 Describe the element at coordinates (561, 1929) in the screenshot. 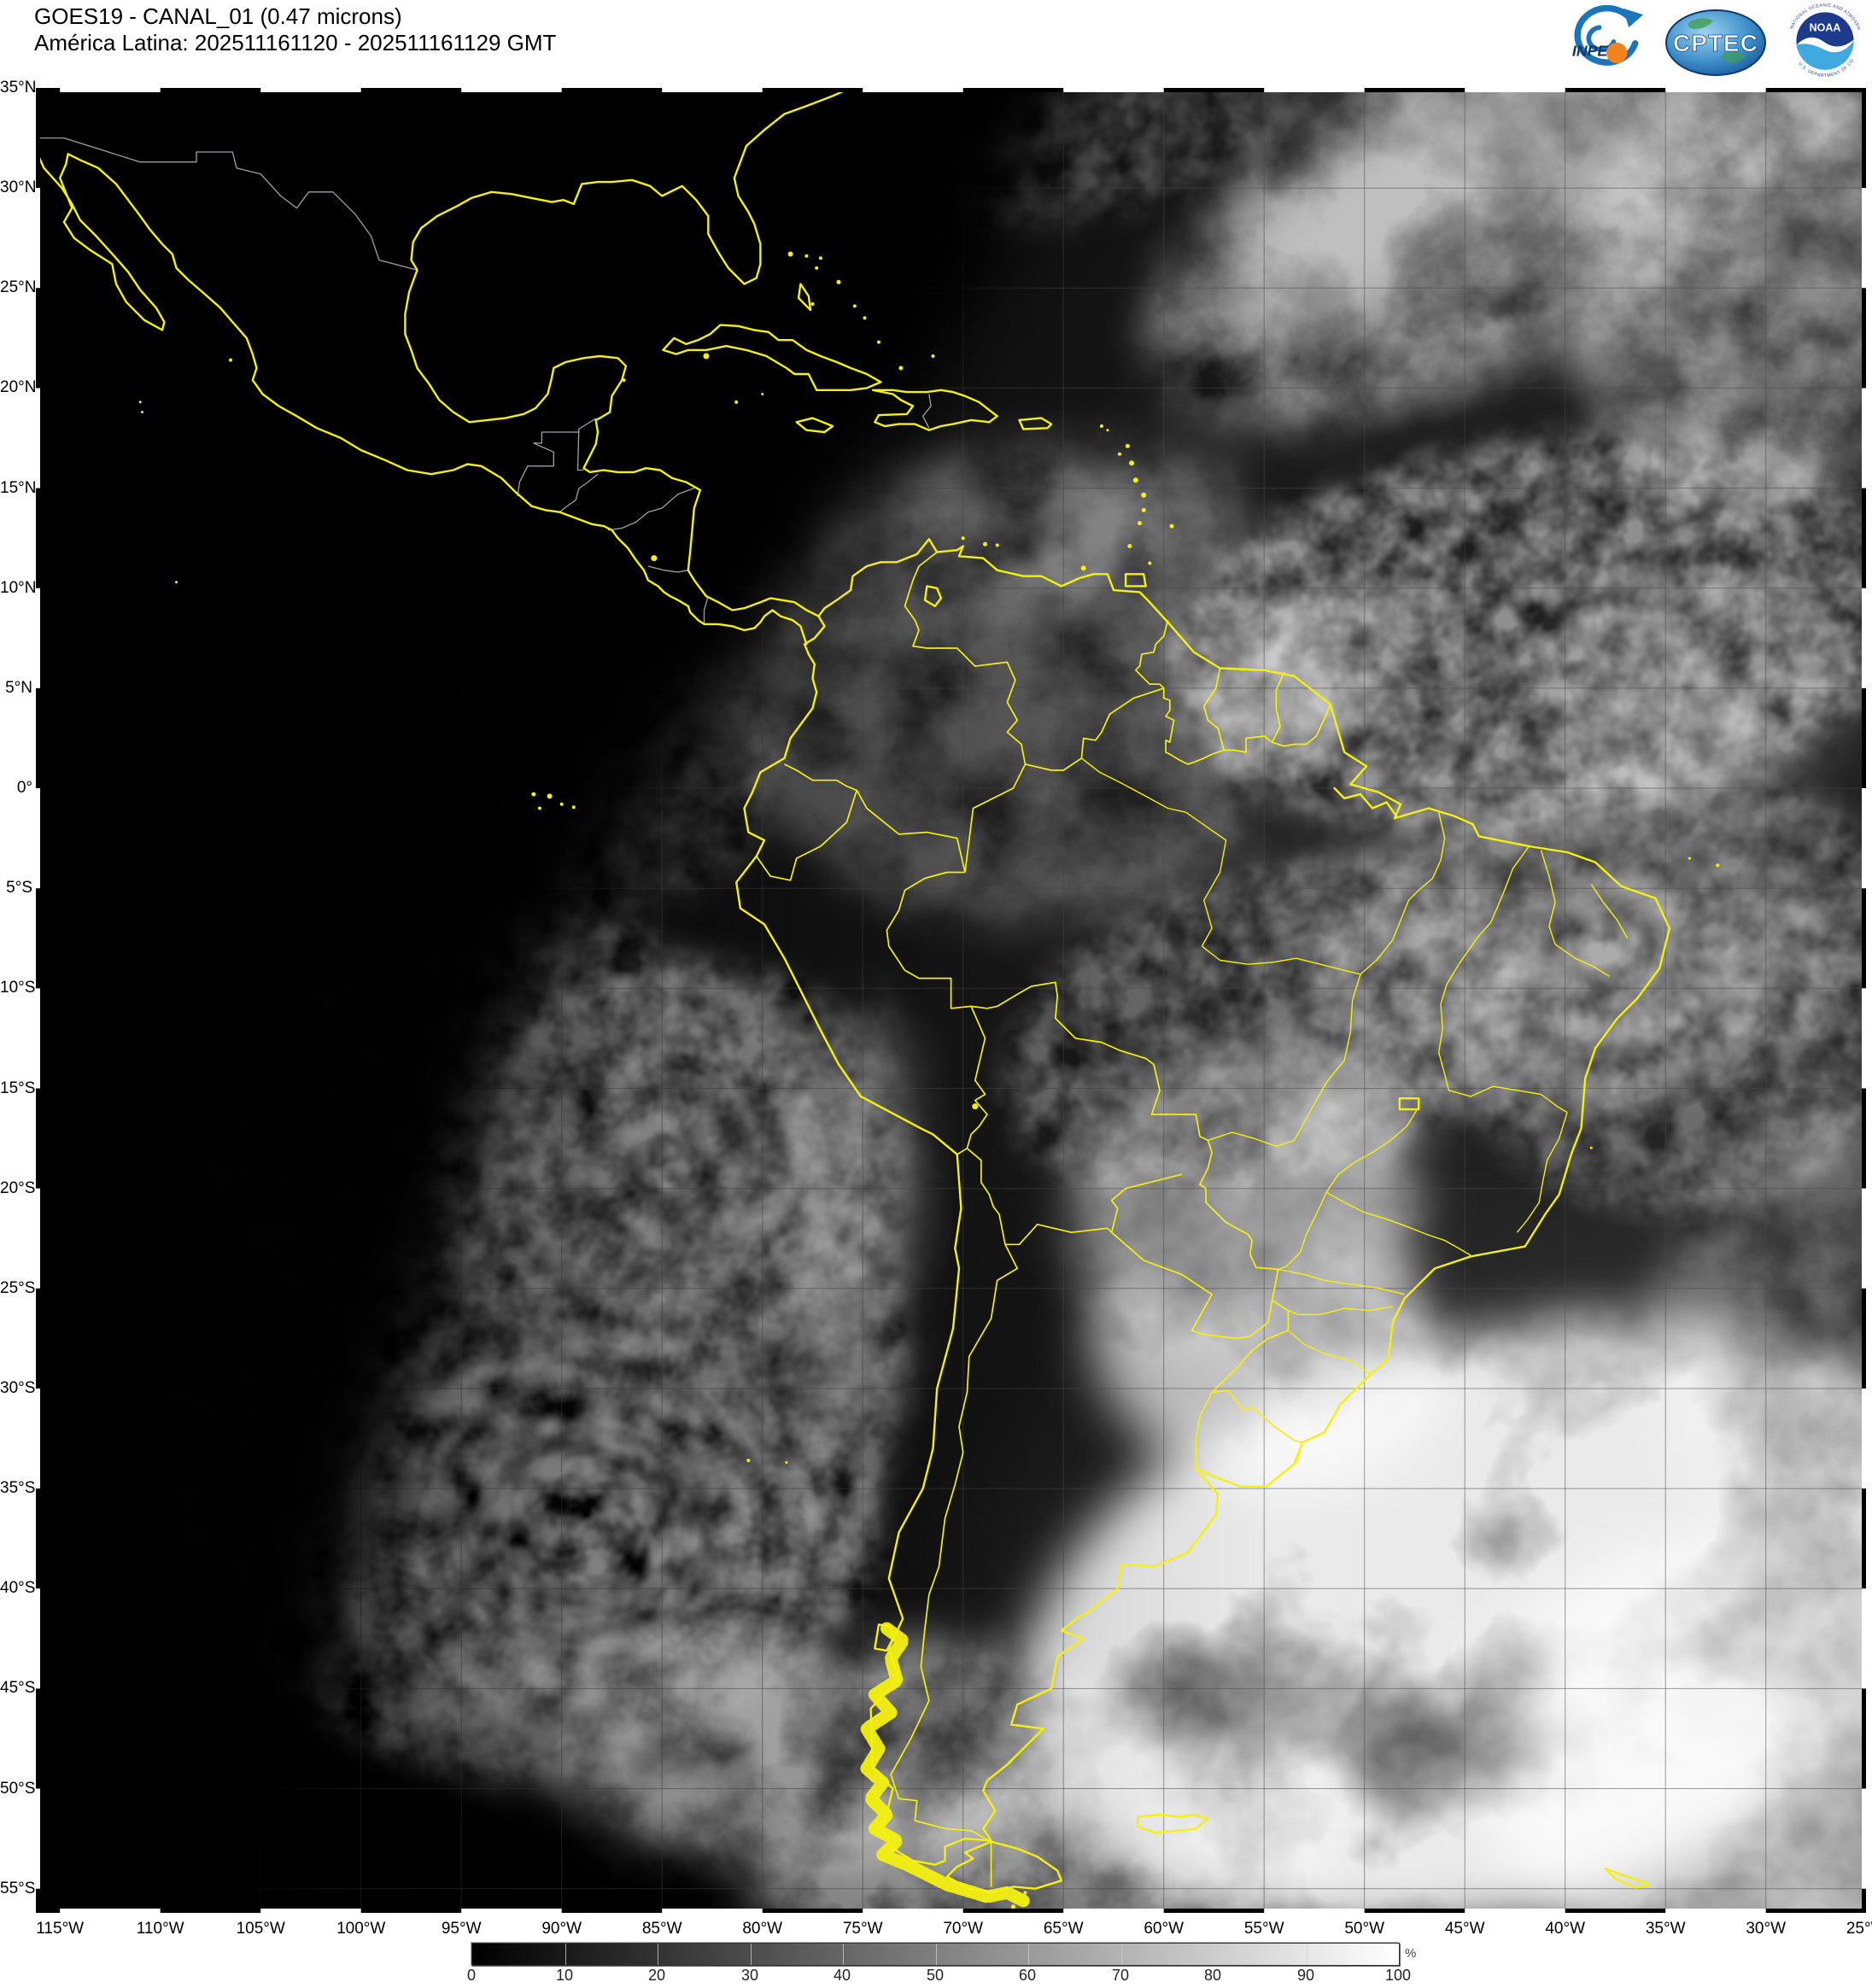

I see `lon-tick-label: 90°W` at that location.